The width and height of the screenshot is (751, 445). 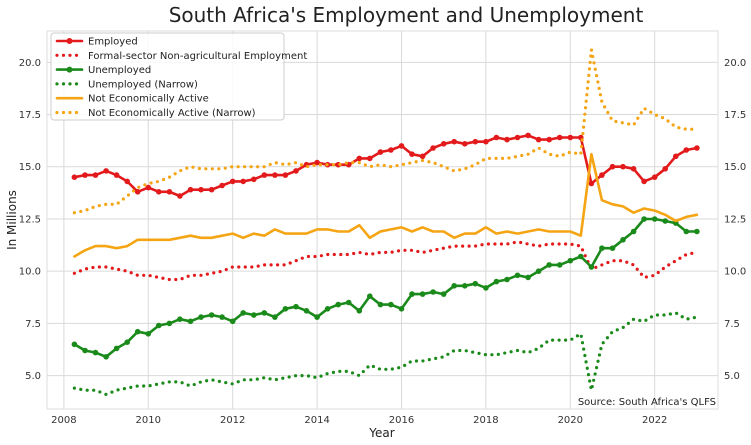 I want to click on legend-label-unemployed-narrow: Unemployed (Narrow), so click(x=143, y=84).